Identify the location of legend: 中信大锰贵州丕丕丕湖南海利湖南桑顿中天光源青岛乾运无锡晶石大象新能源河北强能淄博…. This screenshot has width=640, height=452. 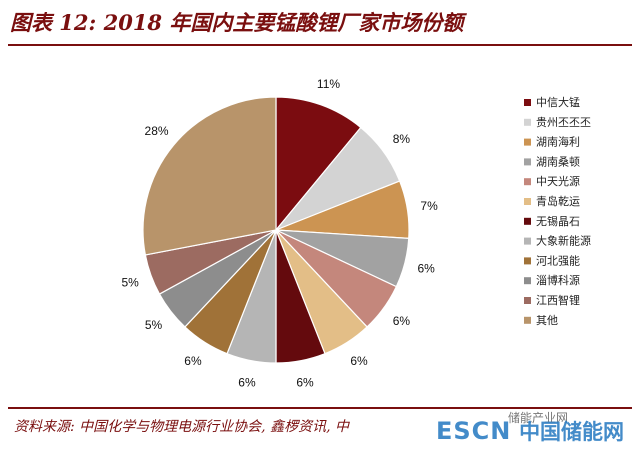
(557, 211).